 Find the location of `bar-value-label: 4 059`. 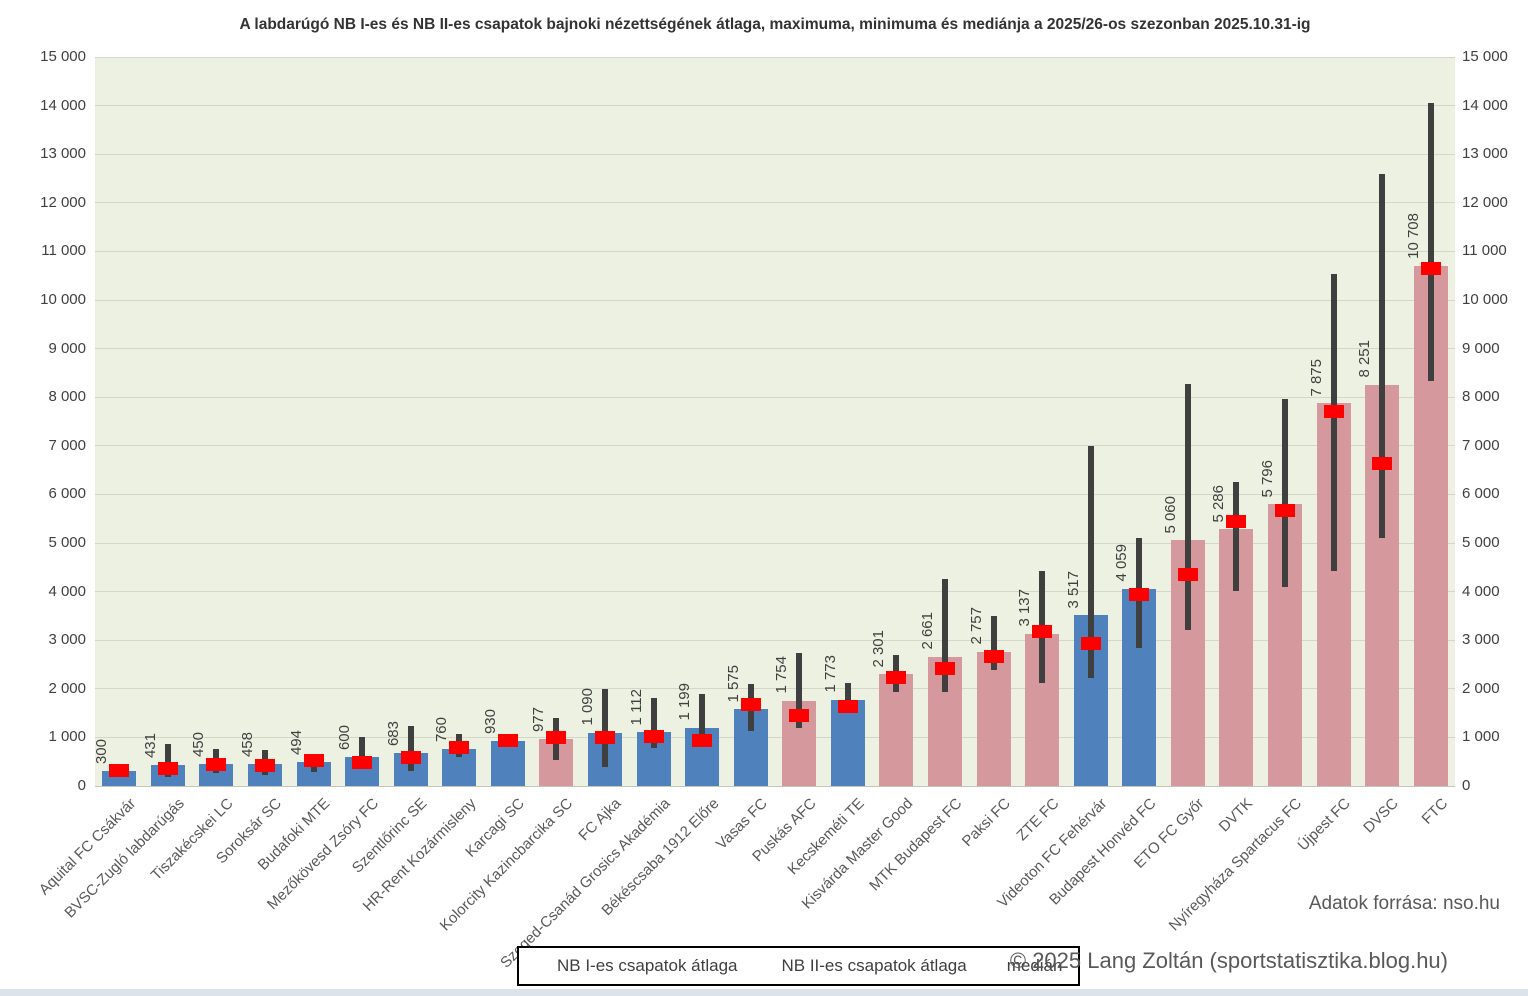

bar-value-label: 4 059 is located at coordinates (1122, 563).